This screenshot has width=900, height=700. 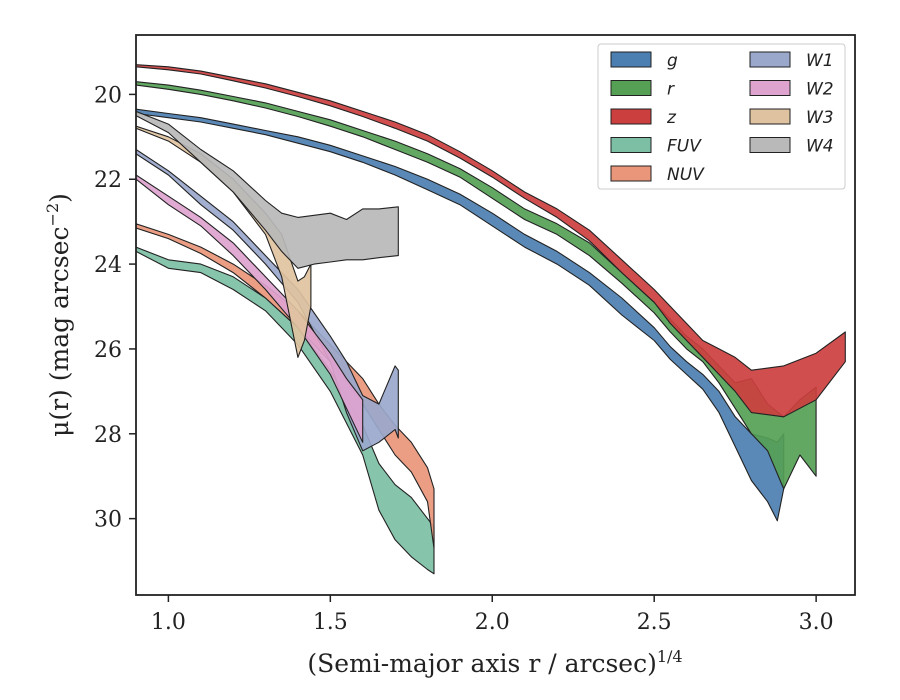 What do you see at coordinates (820, 147) in the screenshot?
I see `legend-label-w4: W4` at bounding box center [820, 147].